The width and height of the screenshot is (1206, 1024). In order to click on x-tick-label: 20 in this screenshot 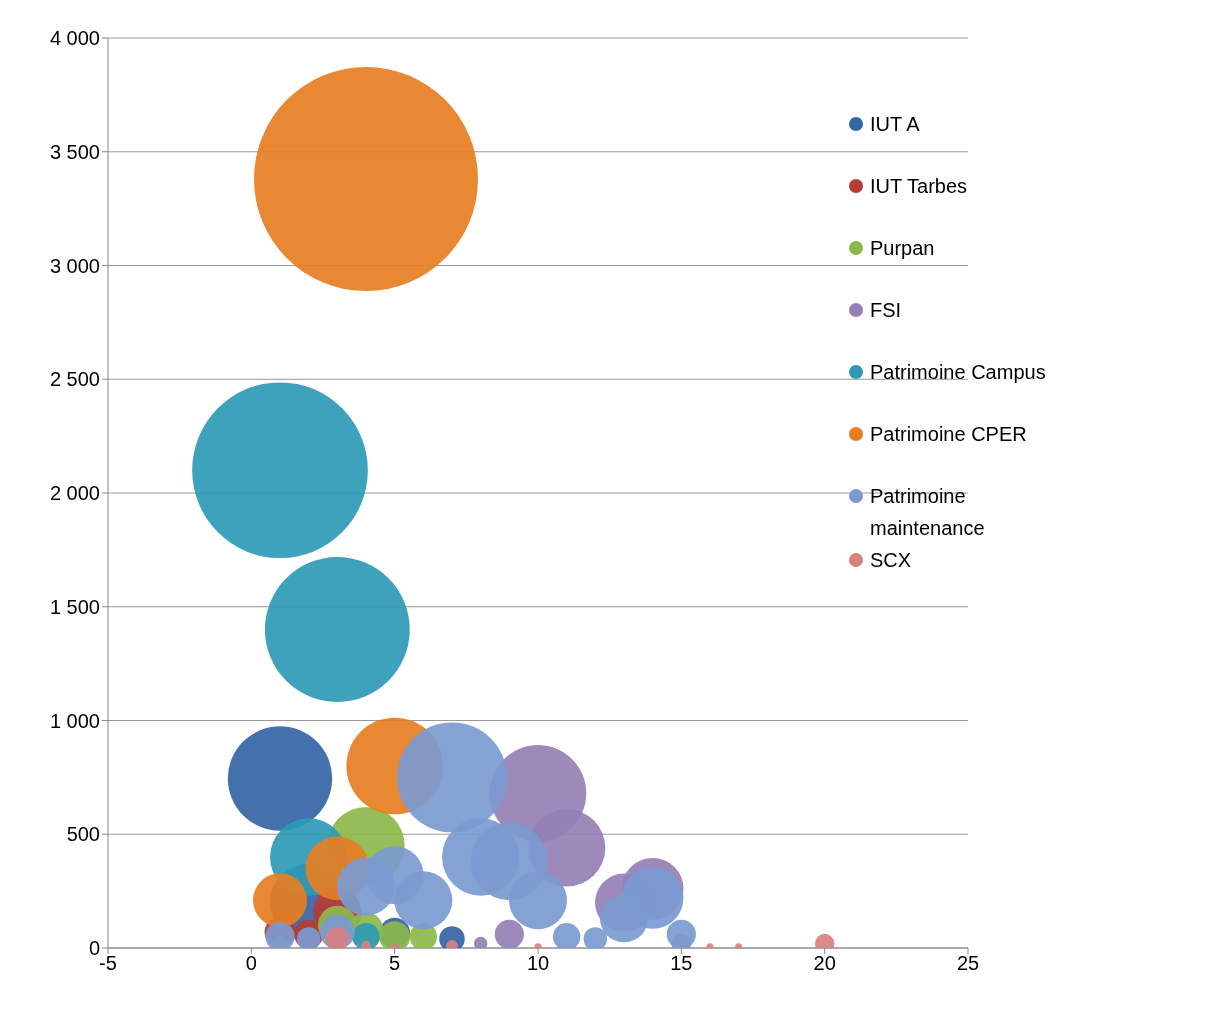, I will do `click(824, 963)`.